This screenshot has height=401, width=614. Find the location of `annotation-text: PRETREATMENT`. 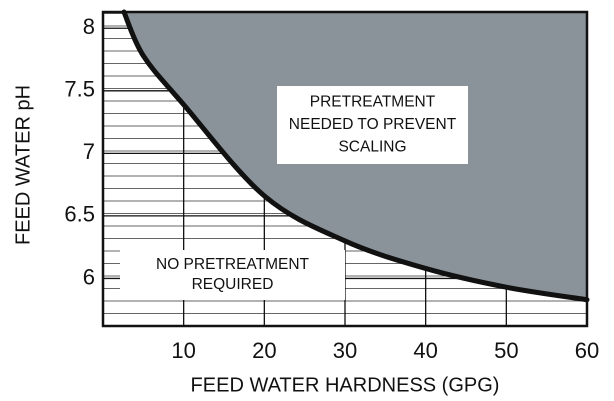

annotation-text: PRETREATMENT is located at coordinates (373, 102).